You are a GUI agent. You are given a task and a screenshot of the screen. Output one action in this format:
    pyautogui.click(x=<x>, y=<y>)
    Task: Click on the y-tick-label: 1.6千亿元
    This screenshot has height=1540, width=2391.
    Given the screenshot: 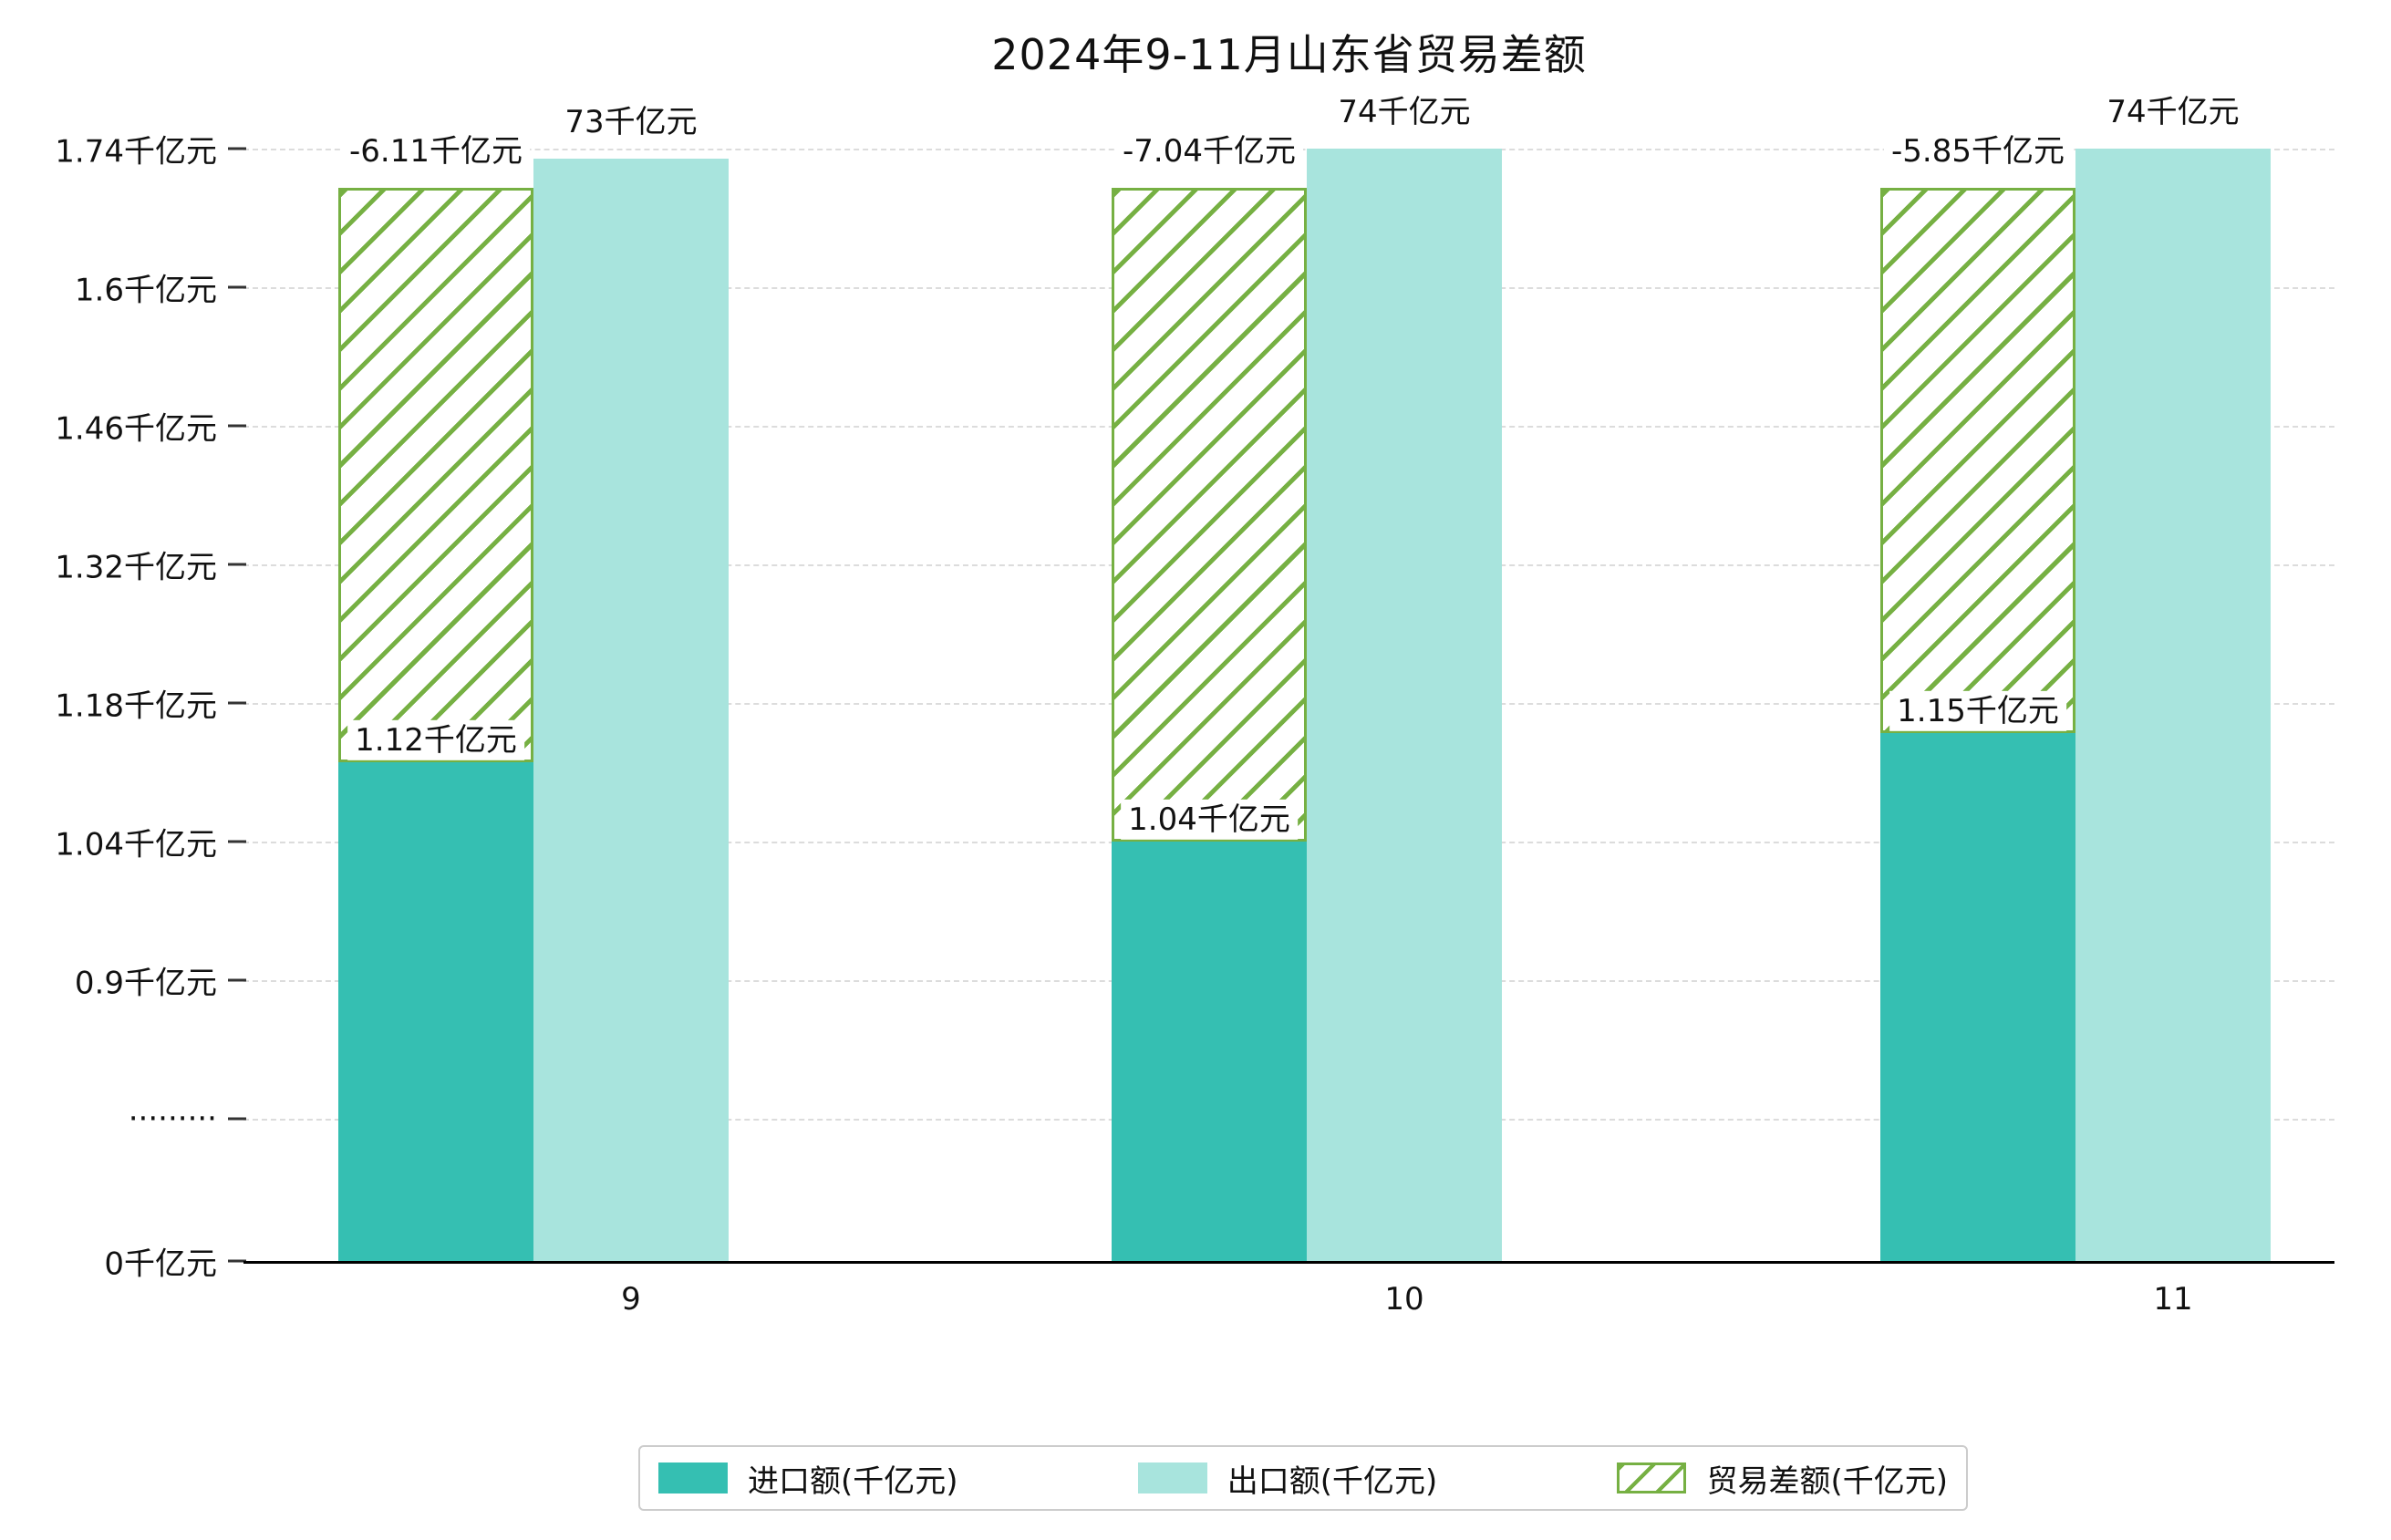 What is the action you would take?
    pyautogui.click(x=145, y=290)
    